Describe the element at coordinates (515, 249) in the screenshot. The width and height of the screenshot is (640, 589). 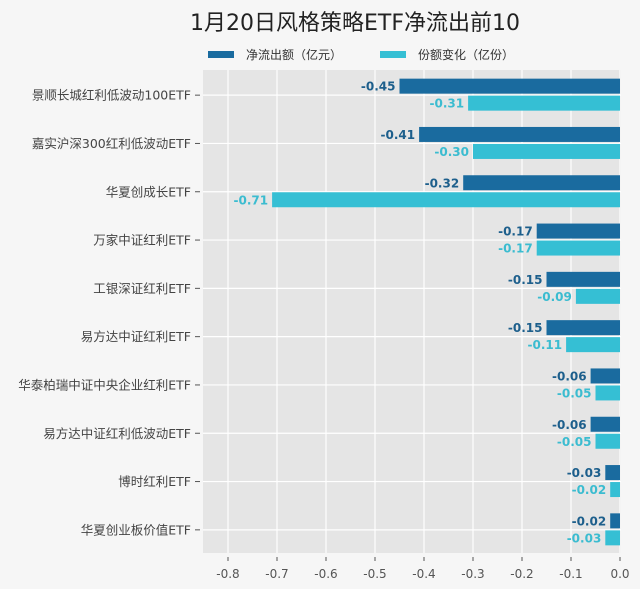
I see `value-label-share-change: -0.17` at that location.